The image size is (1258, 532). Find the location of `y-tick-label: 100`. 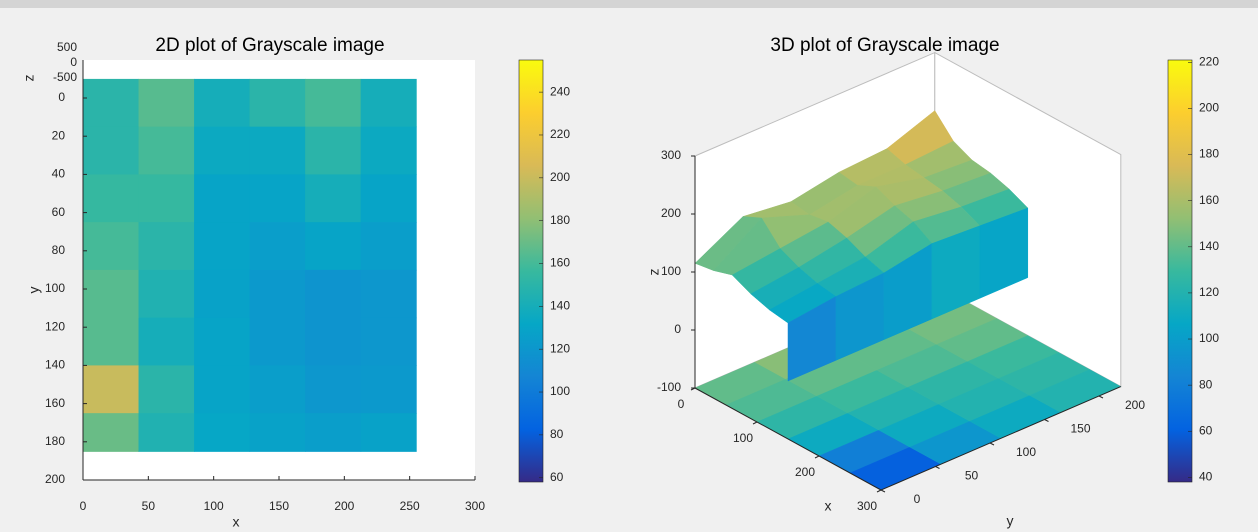

y-tick-label: 100 is located at coordinates (55, 288).